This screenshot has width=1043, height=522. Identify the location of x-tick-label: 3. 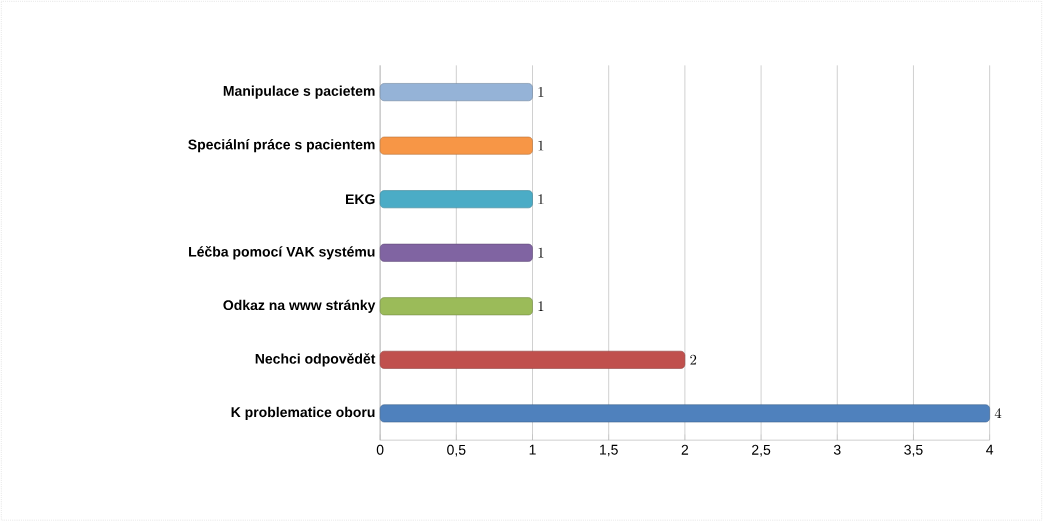
(837, 450).